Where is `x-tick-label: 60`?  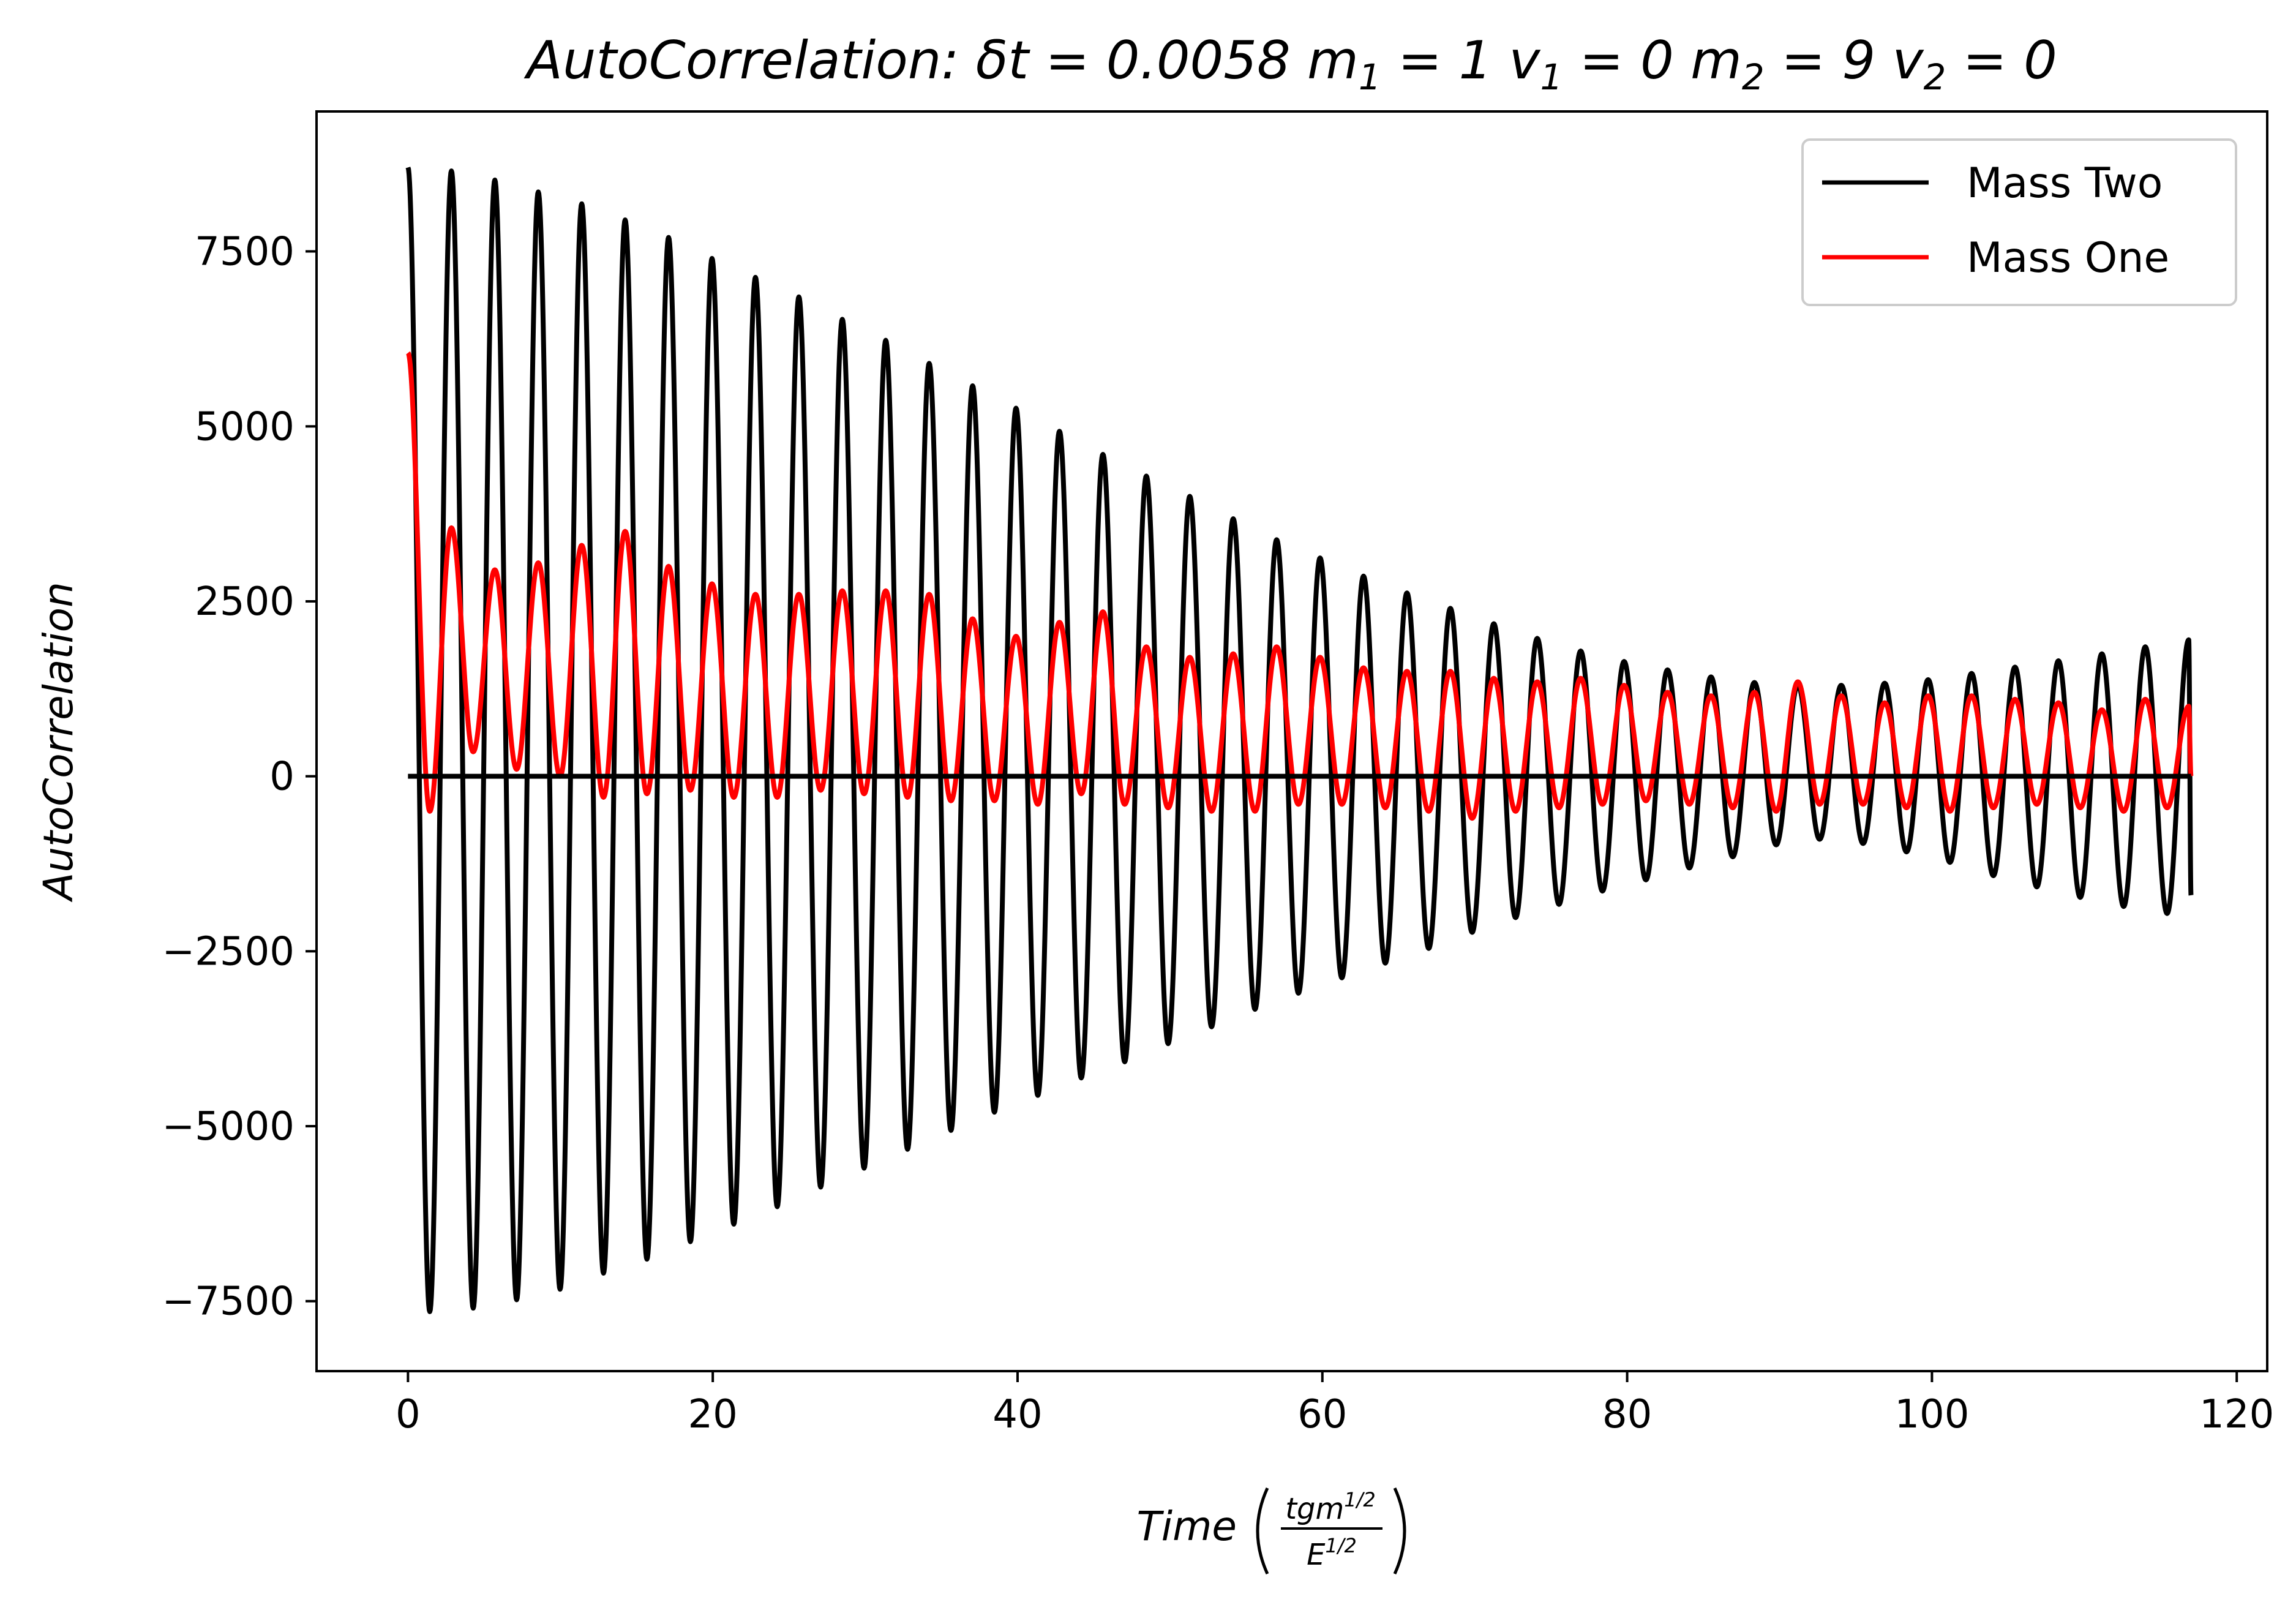
x-tick-label: 60 is located at coordinates (1322, 1415).